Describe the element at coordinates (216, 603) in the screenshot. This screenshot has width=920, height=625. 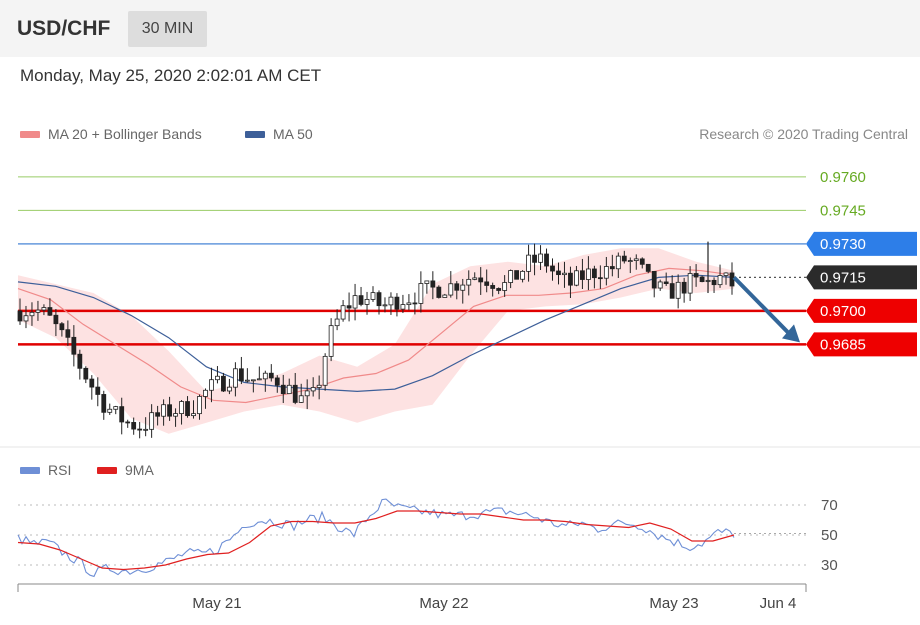
I see `x-tick-label: May 21` at that location.